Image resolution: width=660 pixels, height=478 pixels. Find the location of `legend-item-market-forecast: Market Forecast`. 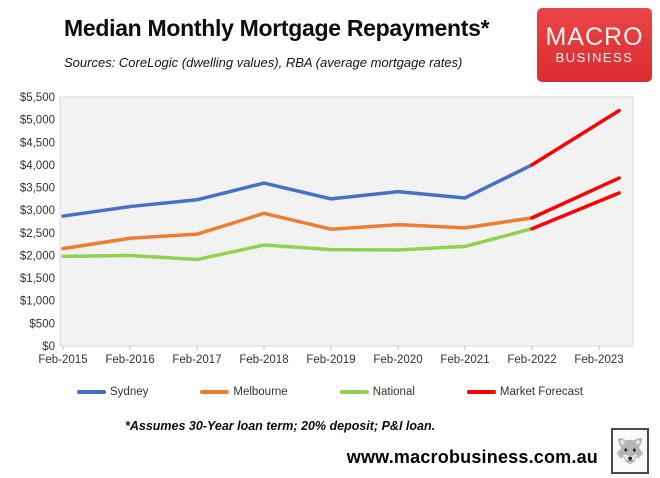

legend-item-market-forecast: Market Forecast is located at coordinates (524, 392).